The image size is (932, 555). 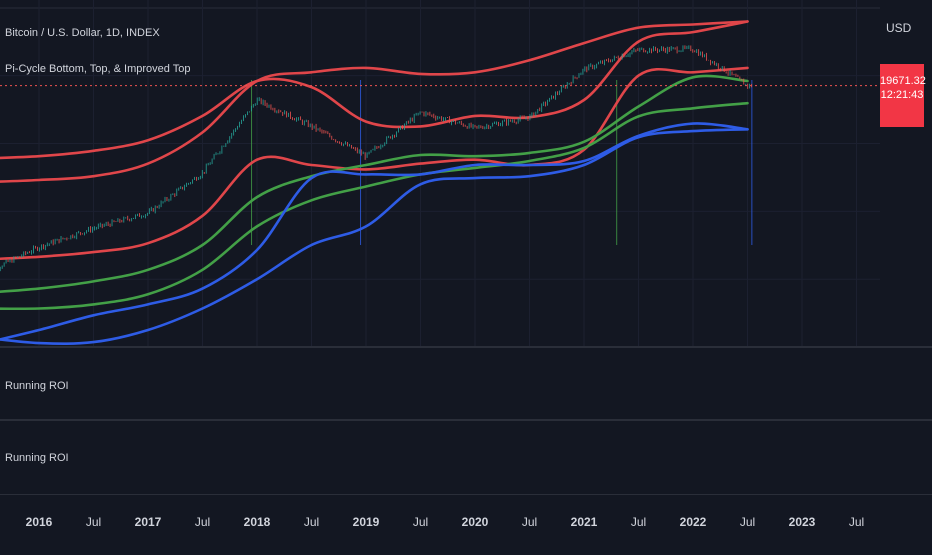 I want to click on bar-countdown: 12:21:43, so click(x=902, y=95).